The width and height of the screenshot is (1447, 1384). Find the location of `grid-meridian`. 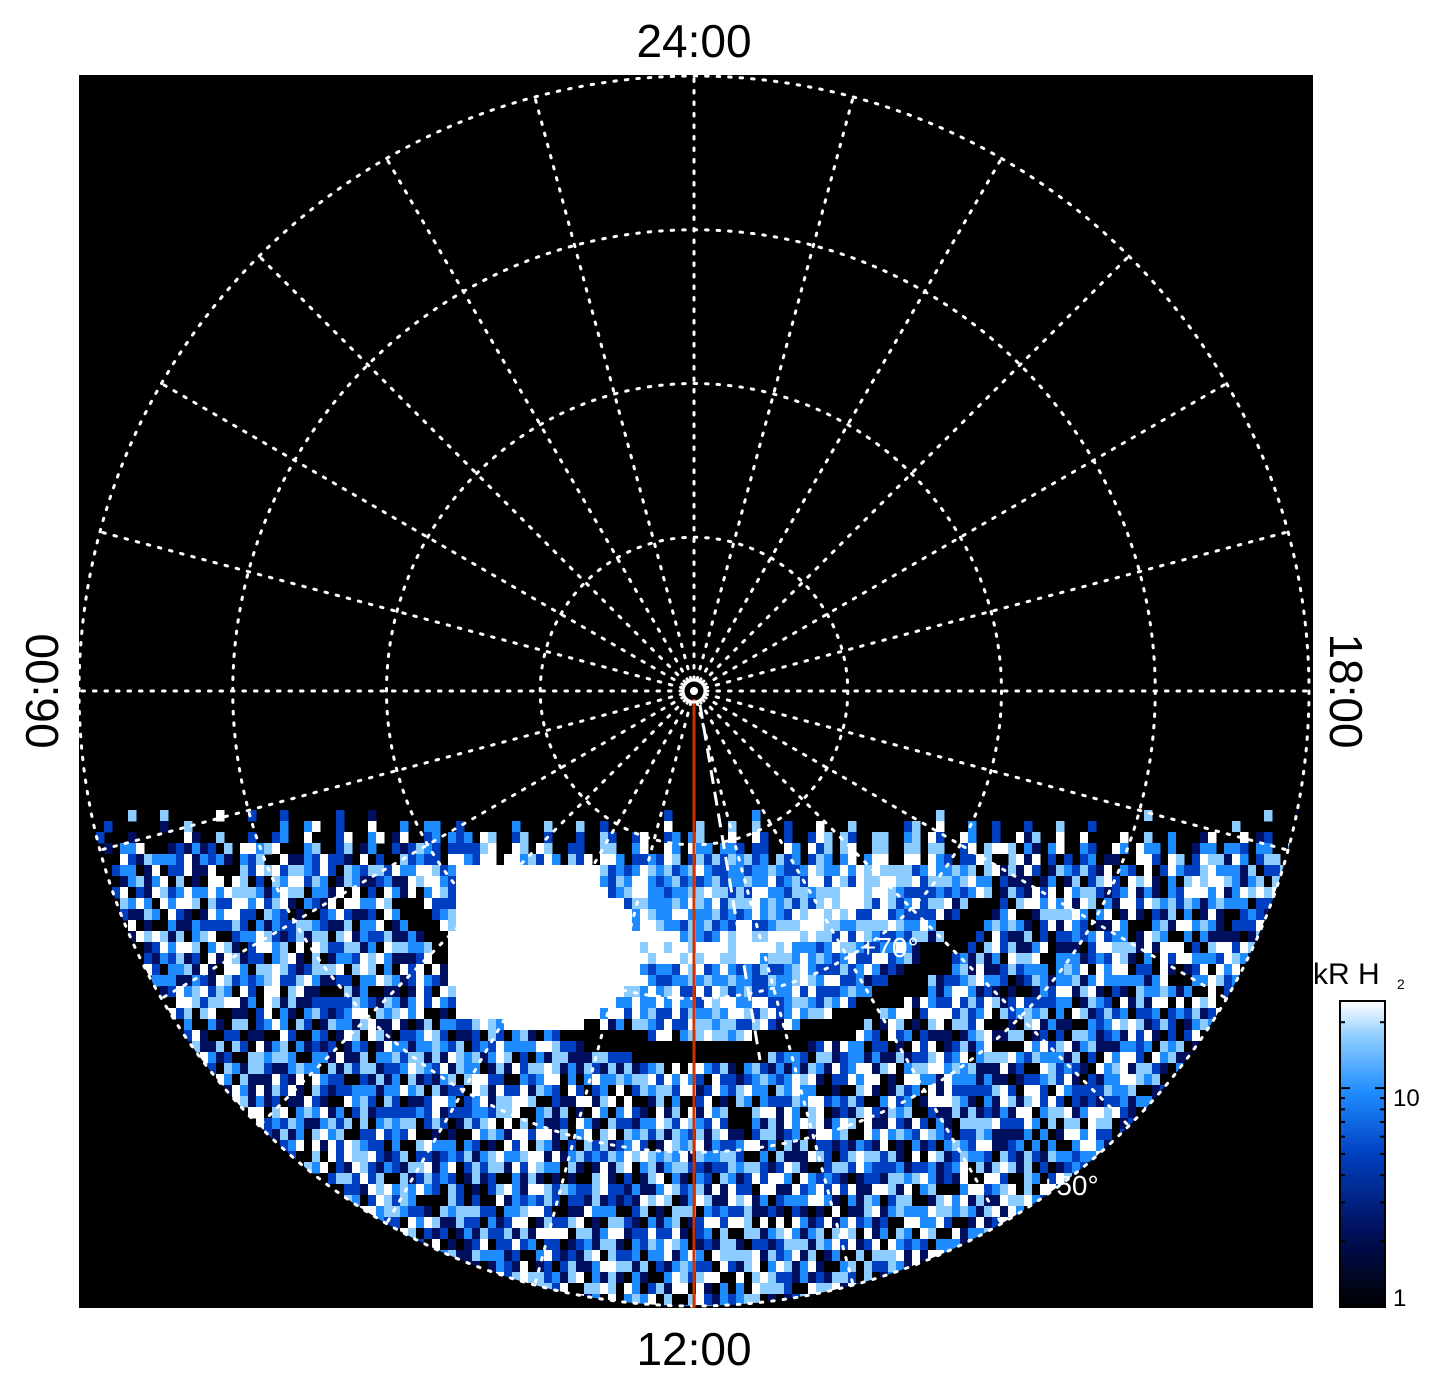

grid-meridian is located at coordinates (911, 908).